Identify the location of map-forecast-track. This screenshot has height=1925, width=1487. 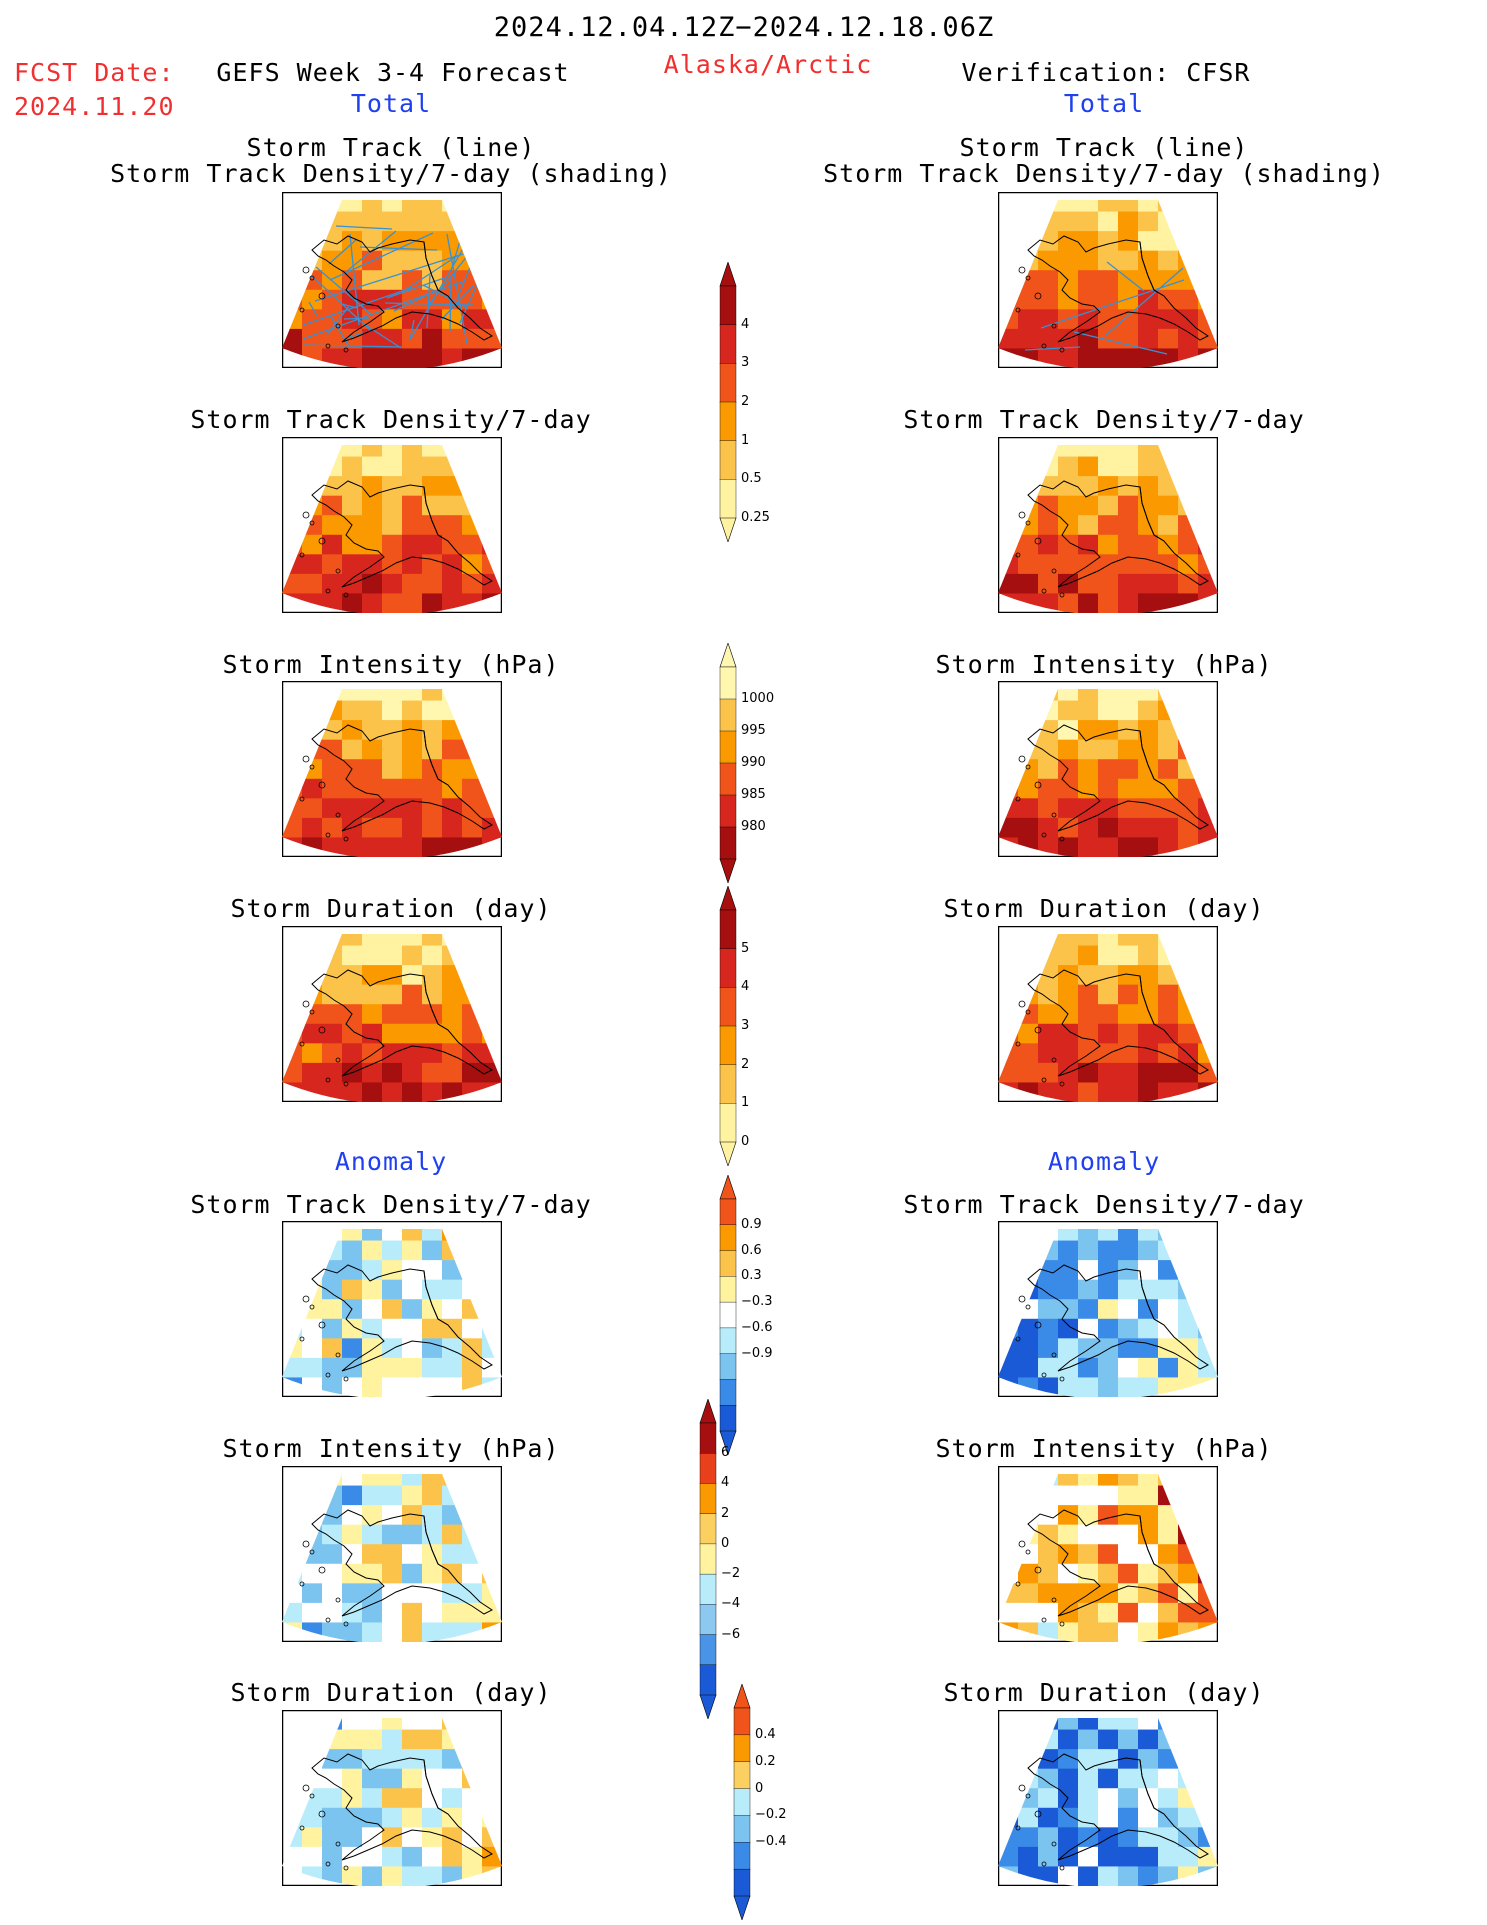
(392, 280).